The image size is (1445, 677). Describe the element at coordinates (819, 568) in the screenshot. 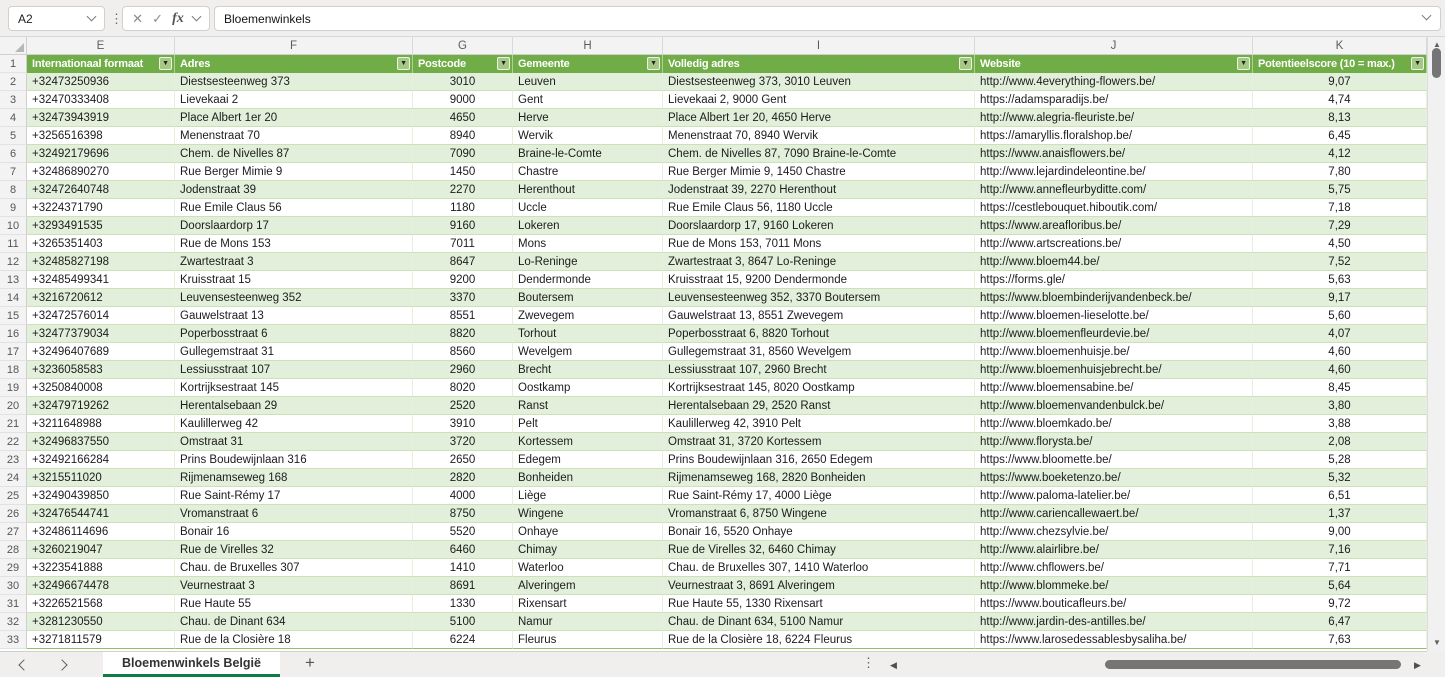

I see `cell-I29: Chau. de Bruxelles 307, 1410 Waterloo` at that location.